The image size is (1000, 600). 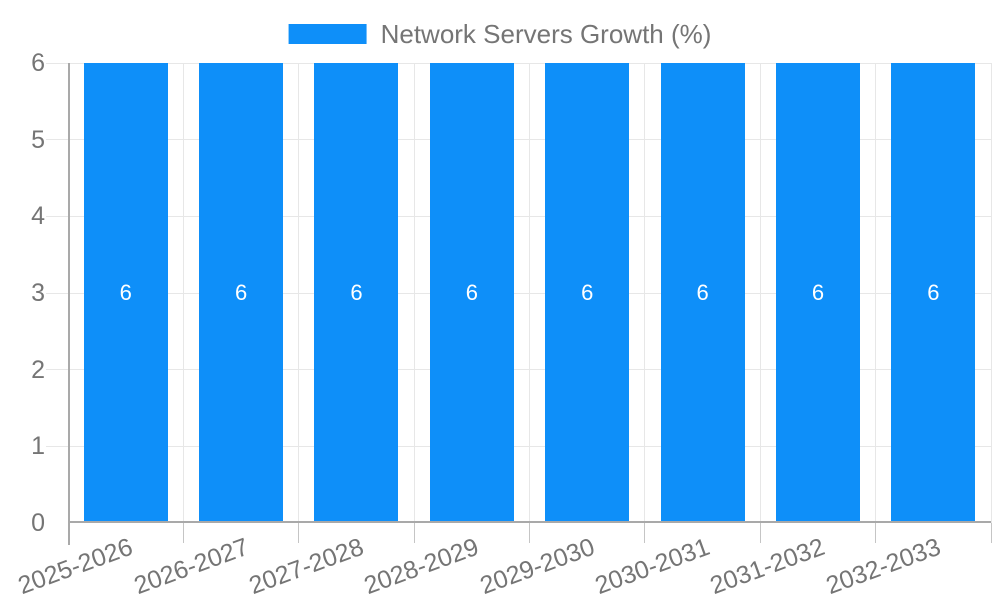 I want to click on bar-2032-2033: 6, so click(x=933, y=293).